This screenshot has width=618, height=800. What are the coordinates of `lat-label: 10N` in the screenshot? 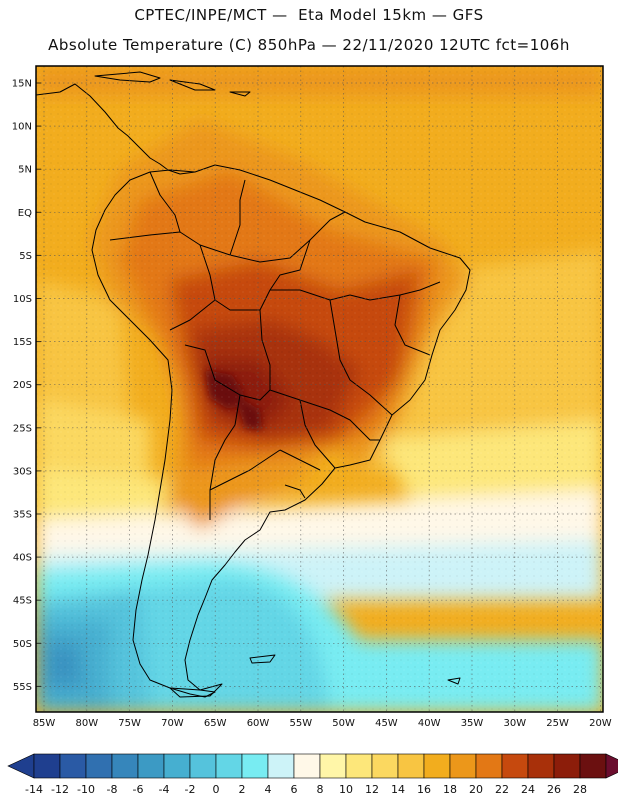 It's located at (22, 127).